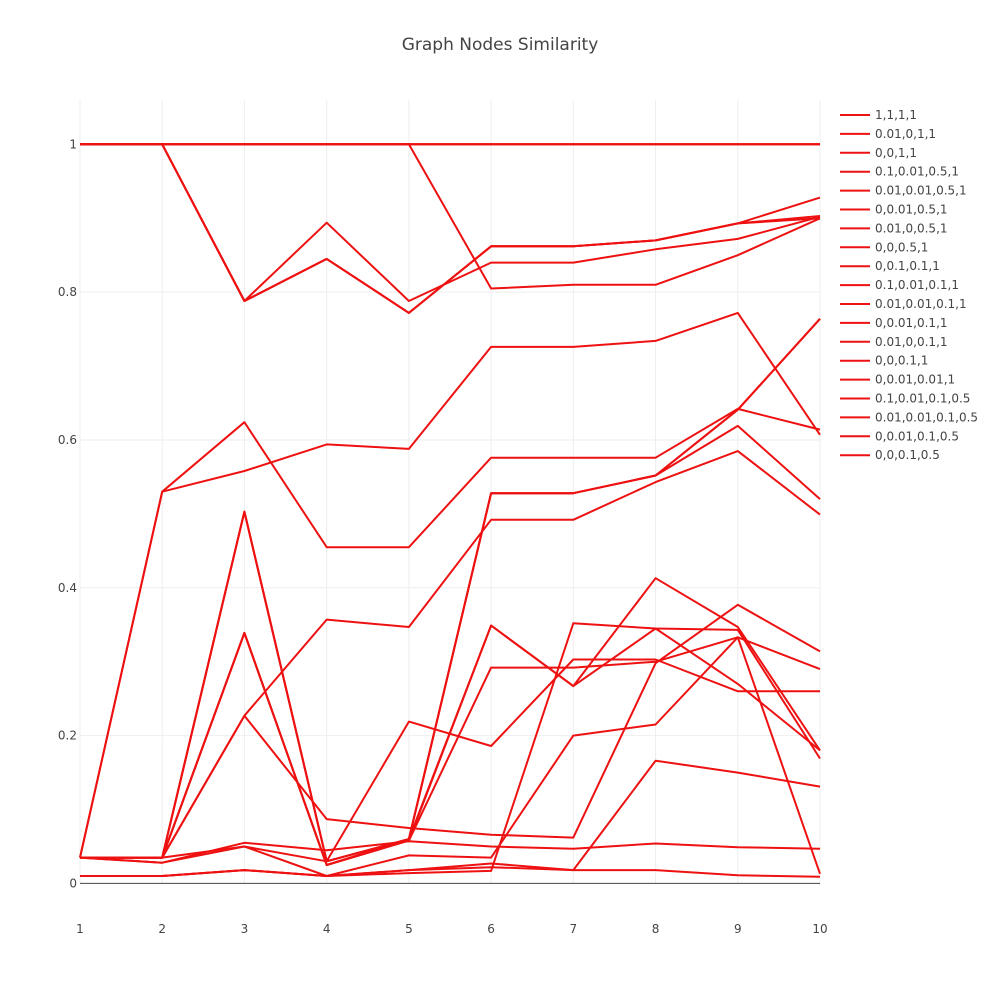 This screenshot has width=1000, height=1000. Describe the element at coordinates (905, 134) in the screenshot. I see `legend-label: 0.01,0,1,1` at that location.